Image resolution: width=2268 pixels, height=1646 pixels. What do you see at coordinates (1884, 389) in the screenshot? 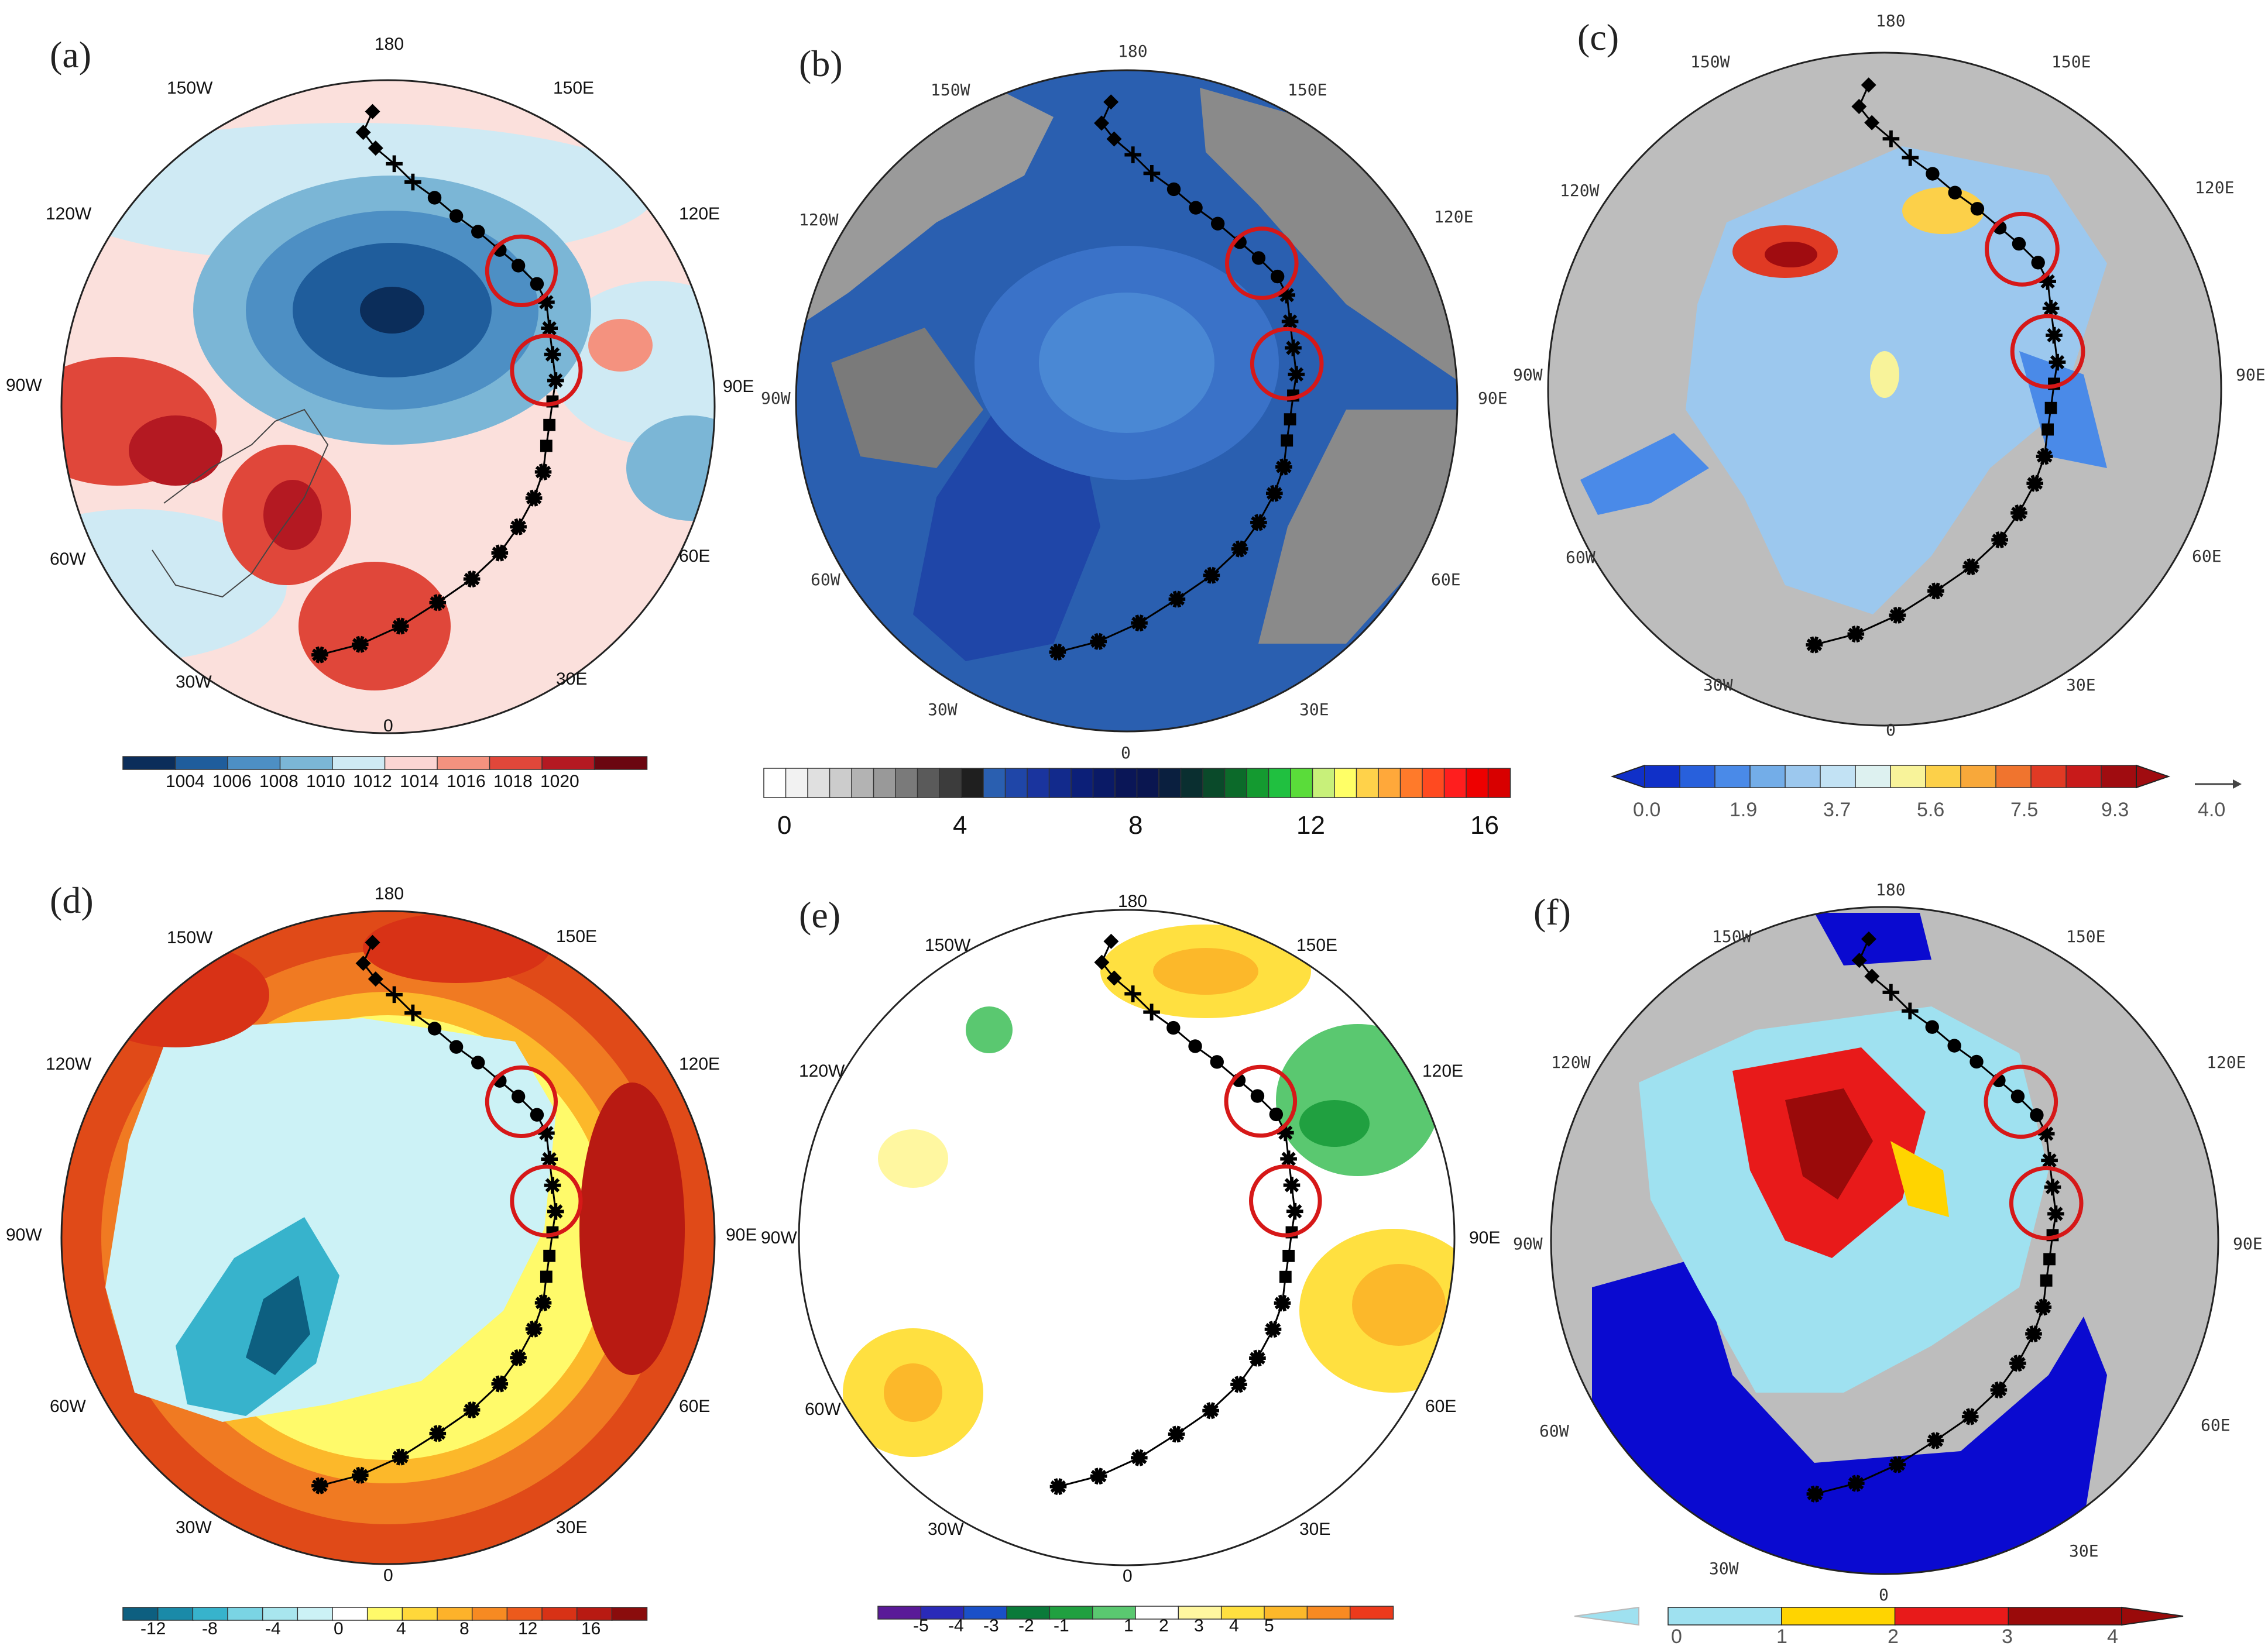
I see `map-c-frame` at bounding box center [1884, 389].